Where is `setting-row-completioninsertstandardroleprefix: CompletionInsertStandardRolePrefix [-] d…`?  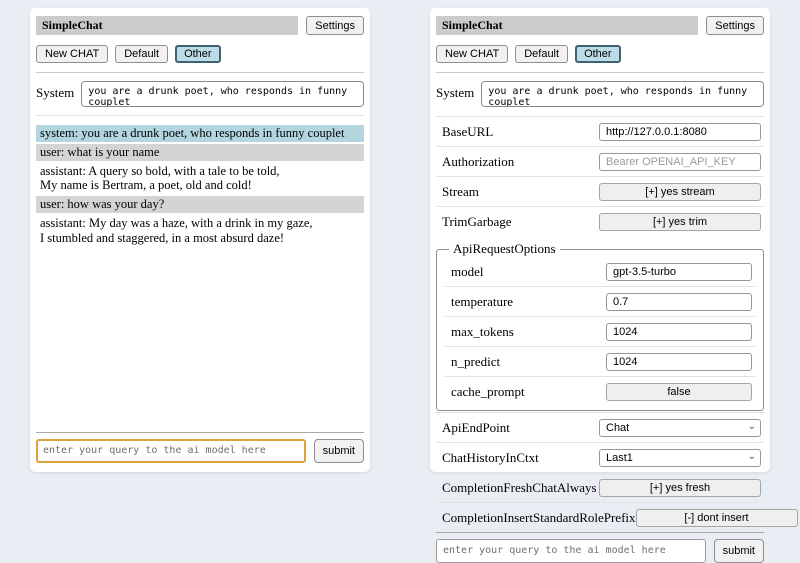 setting-row-completioninsertstandardroleprefix: CompletionInsertStandardRolePrefix [-] d… is located at coordinates (617, 517).